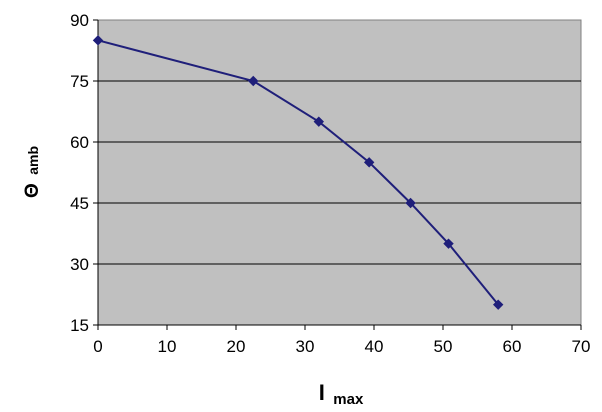  What do you see at coordinates (322, 392) in the screenshot?
I see `x-axis-label-main: I` at bounding box center [322, 392].